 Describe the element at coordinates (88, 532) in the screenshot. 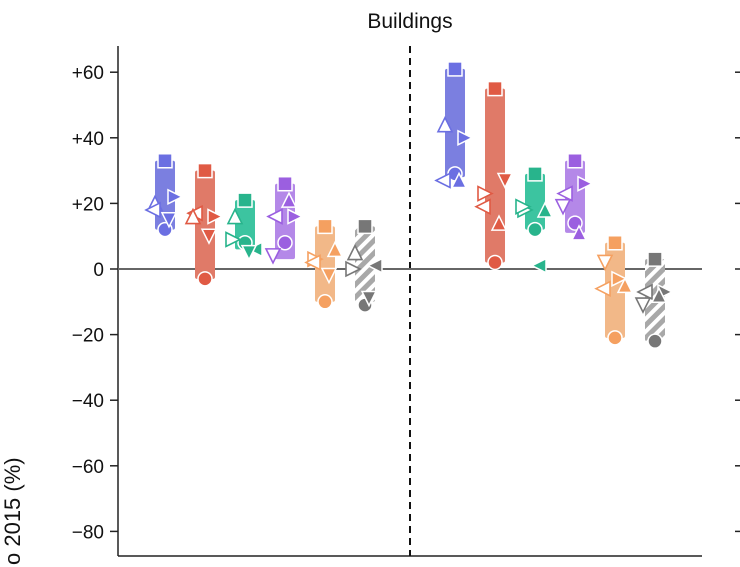

I see `y-tick-label: −80` at that location.